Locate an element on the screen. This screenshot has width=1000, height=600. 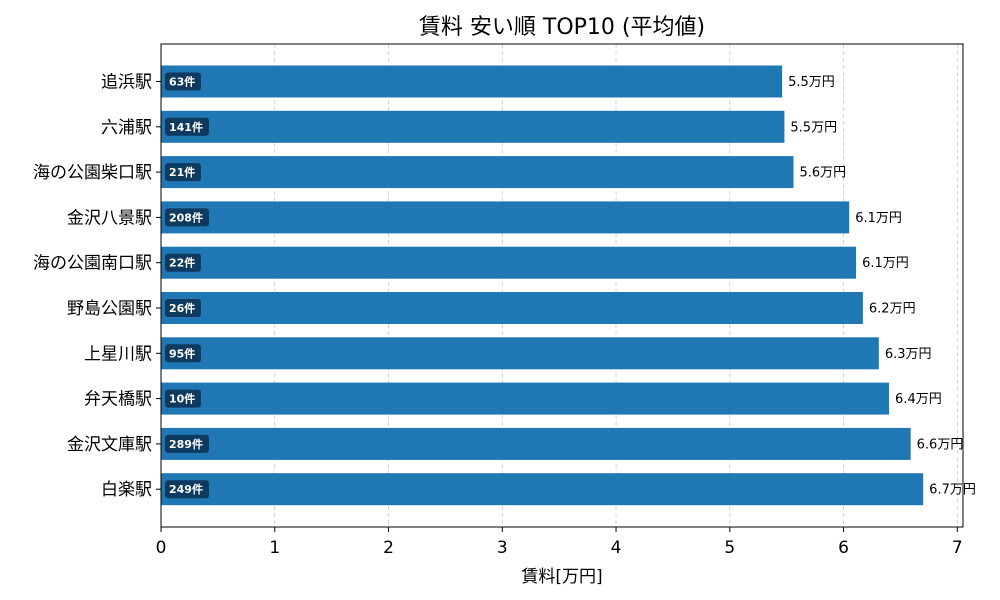
count-badge-label: 26件 is located at coordinates (182, 308).